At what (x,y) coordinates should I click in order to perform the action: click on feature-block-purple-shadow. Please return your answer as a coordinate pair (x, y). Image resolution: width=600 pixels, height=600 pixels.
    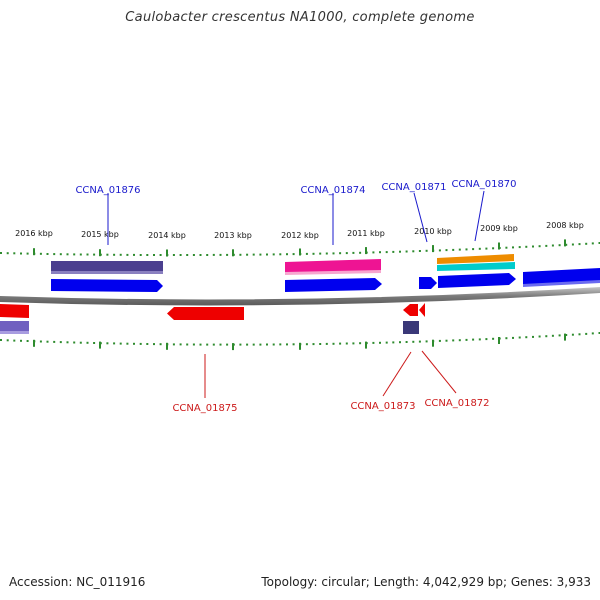
    Looking at the image, I should click on (107, 272).